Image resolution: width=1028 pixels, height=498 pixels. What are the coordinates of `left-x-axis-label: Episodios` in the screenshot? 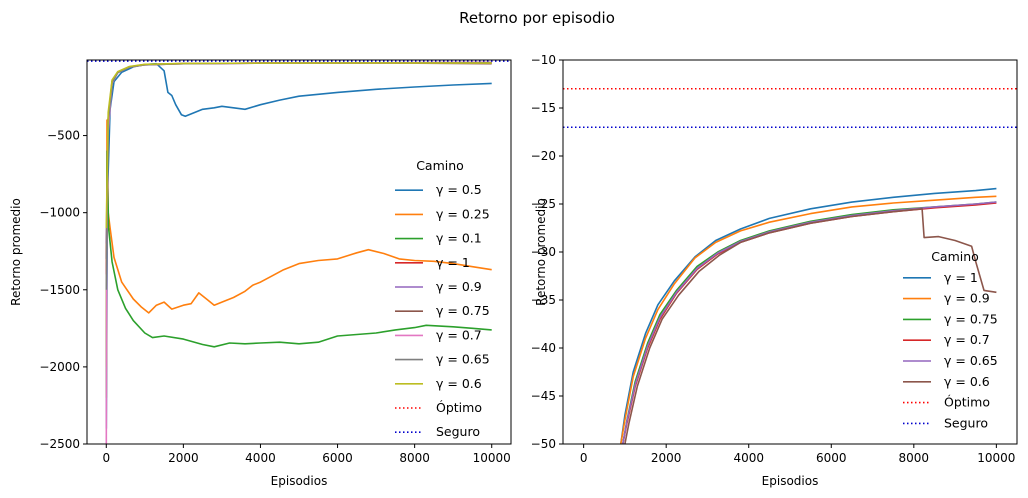 It's located at (299, 481).